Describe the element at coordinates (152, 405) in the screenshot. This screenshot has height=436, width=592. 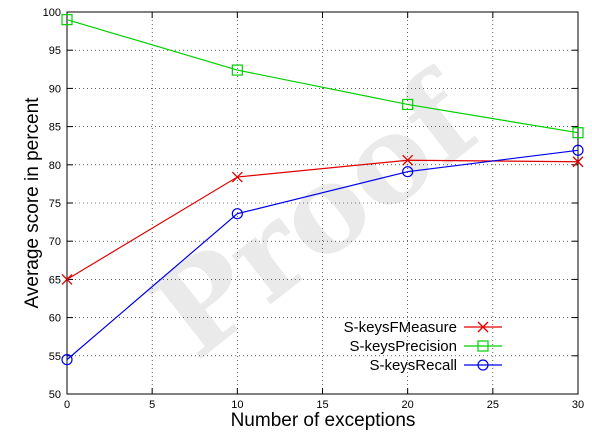
I see `x-tick-label: 5` at that location.